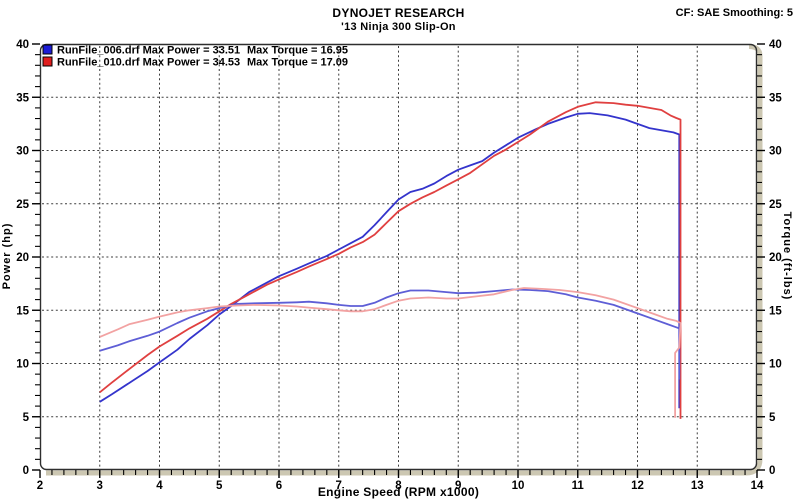 The height and width of the screenshot is (503, 800). Describe the element at coordinates (22, 311) in the screenshot. I see `y-tick-label-left: 15` at that location.